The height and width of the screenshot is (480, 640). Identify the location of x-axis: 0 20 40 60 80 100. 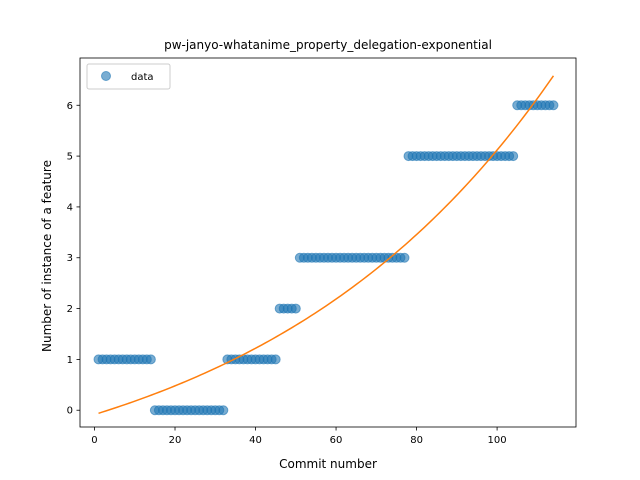
(299, 436).